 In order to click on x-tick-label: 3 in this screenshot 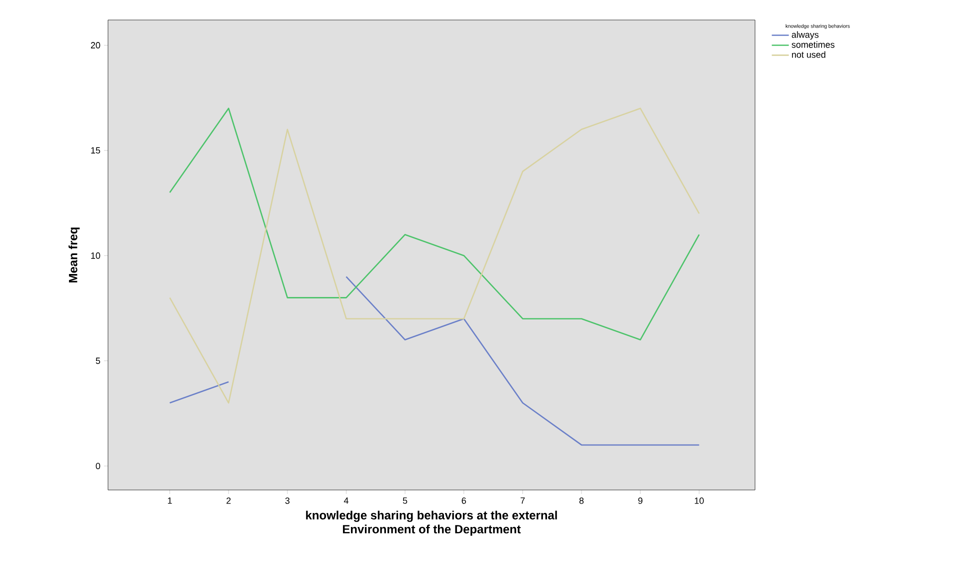, I will do `click(287, 501)`.